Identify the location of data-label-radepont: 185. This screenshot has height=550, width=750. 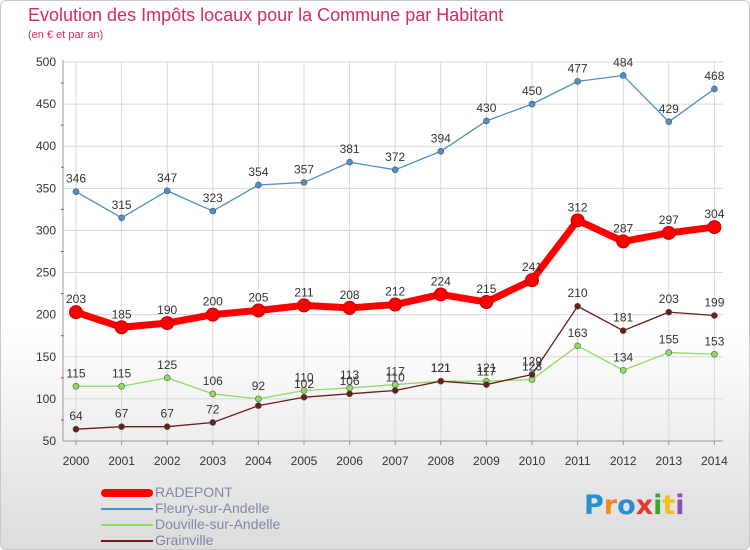
(122, 314).